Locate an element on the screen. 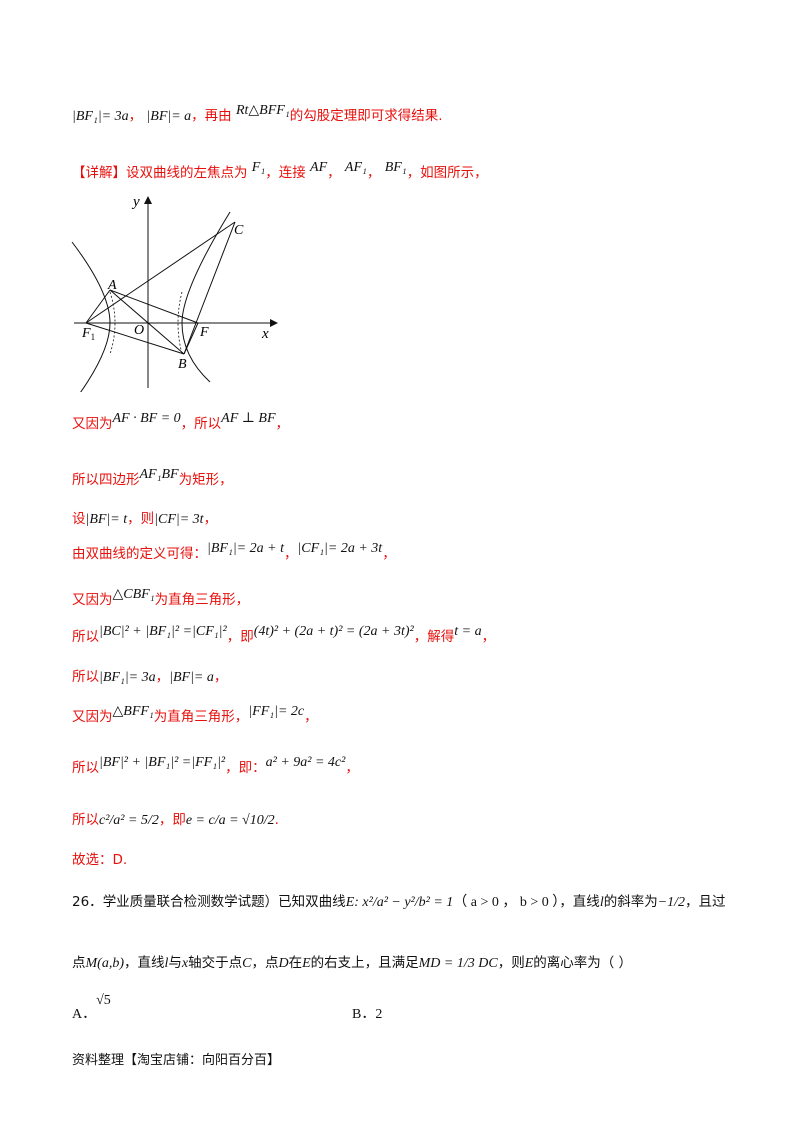 Image resolution: width=800 pixels, height=1132 pixels. text: 点 is located at coordinates (79, 963).